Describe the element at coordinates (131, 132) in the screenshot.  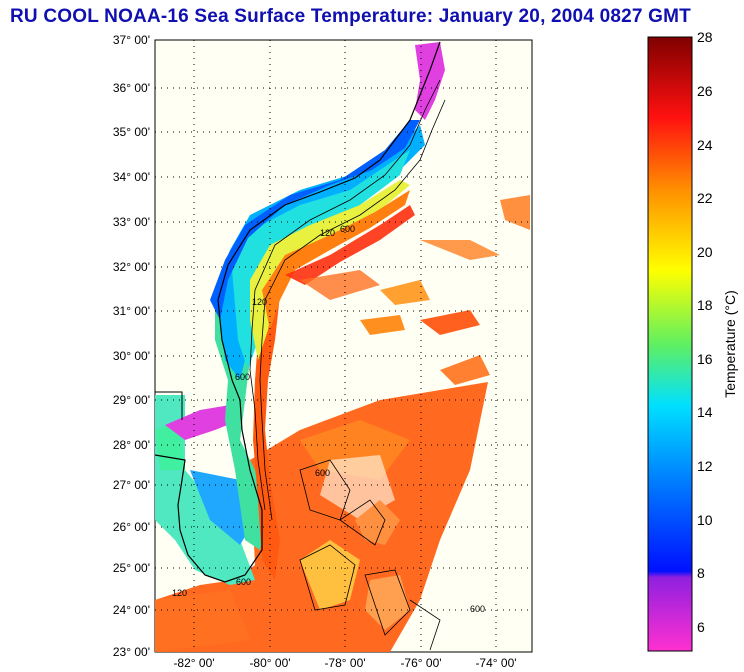
I see `lat-tick: 35° 00'` at that location.